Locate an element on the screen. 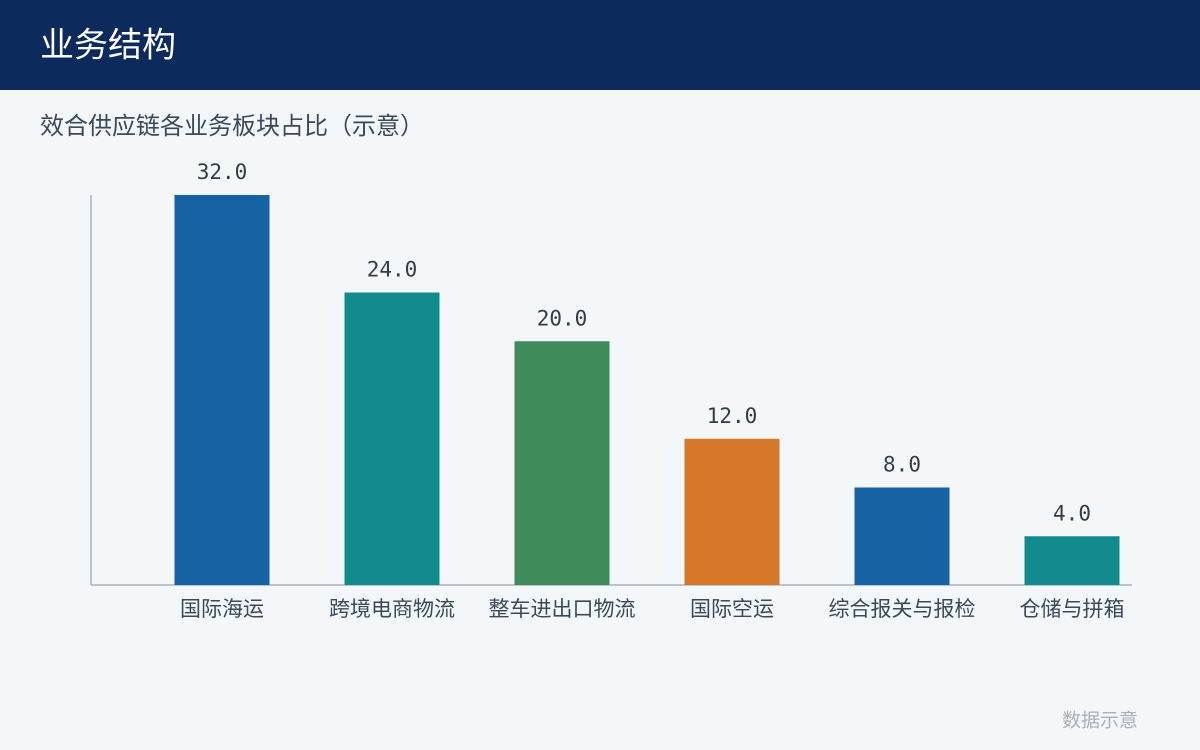 Image resolution: width=1200 pixels, height=750 pixels. value-label: 12.0 is located at coordinates (732, 416).